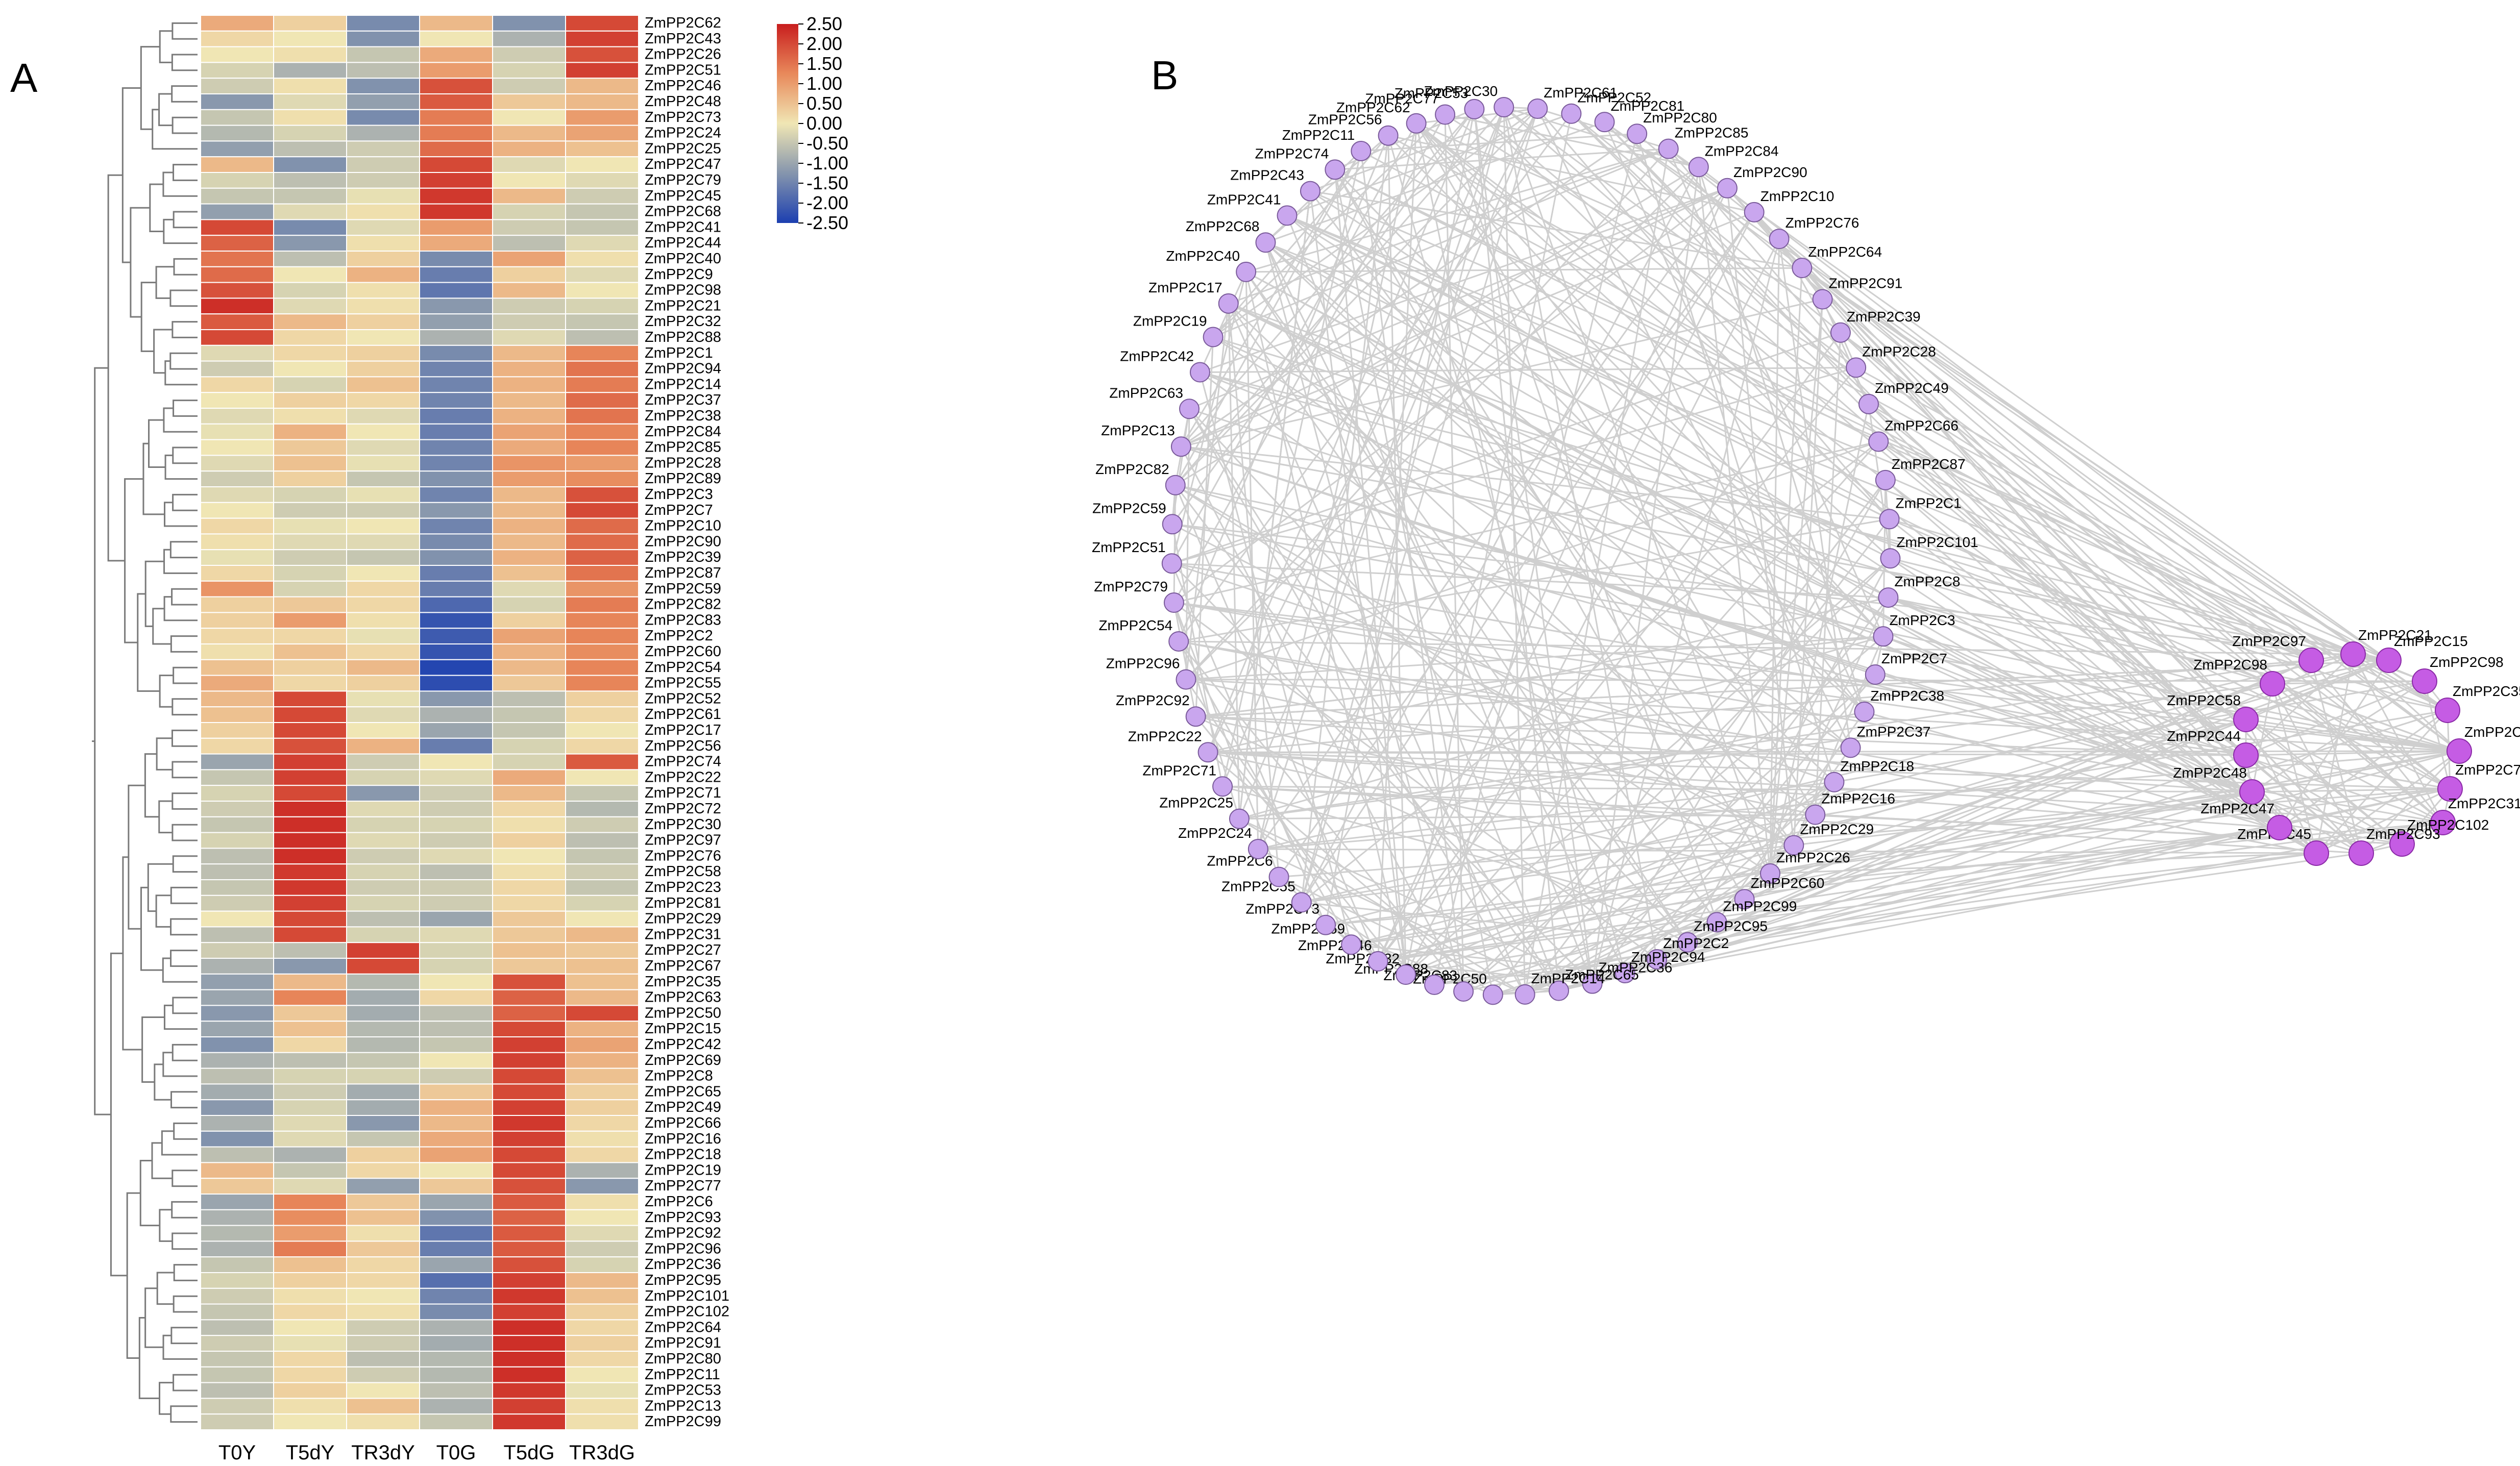  I want to click on network-node-label: ZmPP2C14, so click(1568, 978).